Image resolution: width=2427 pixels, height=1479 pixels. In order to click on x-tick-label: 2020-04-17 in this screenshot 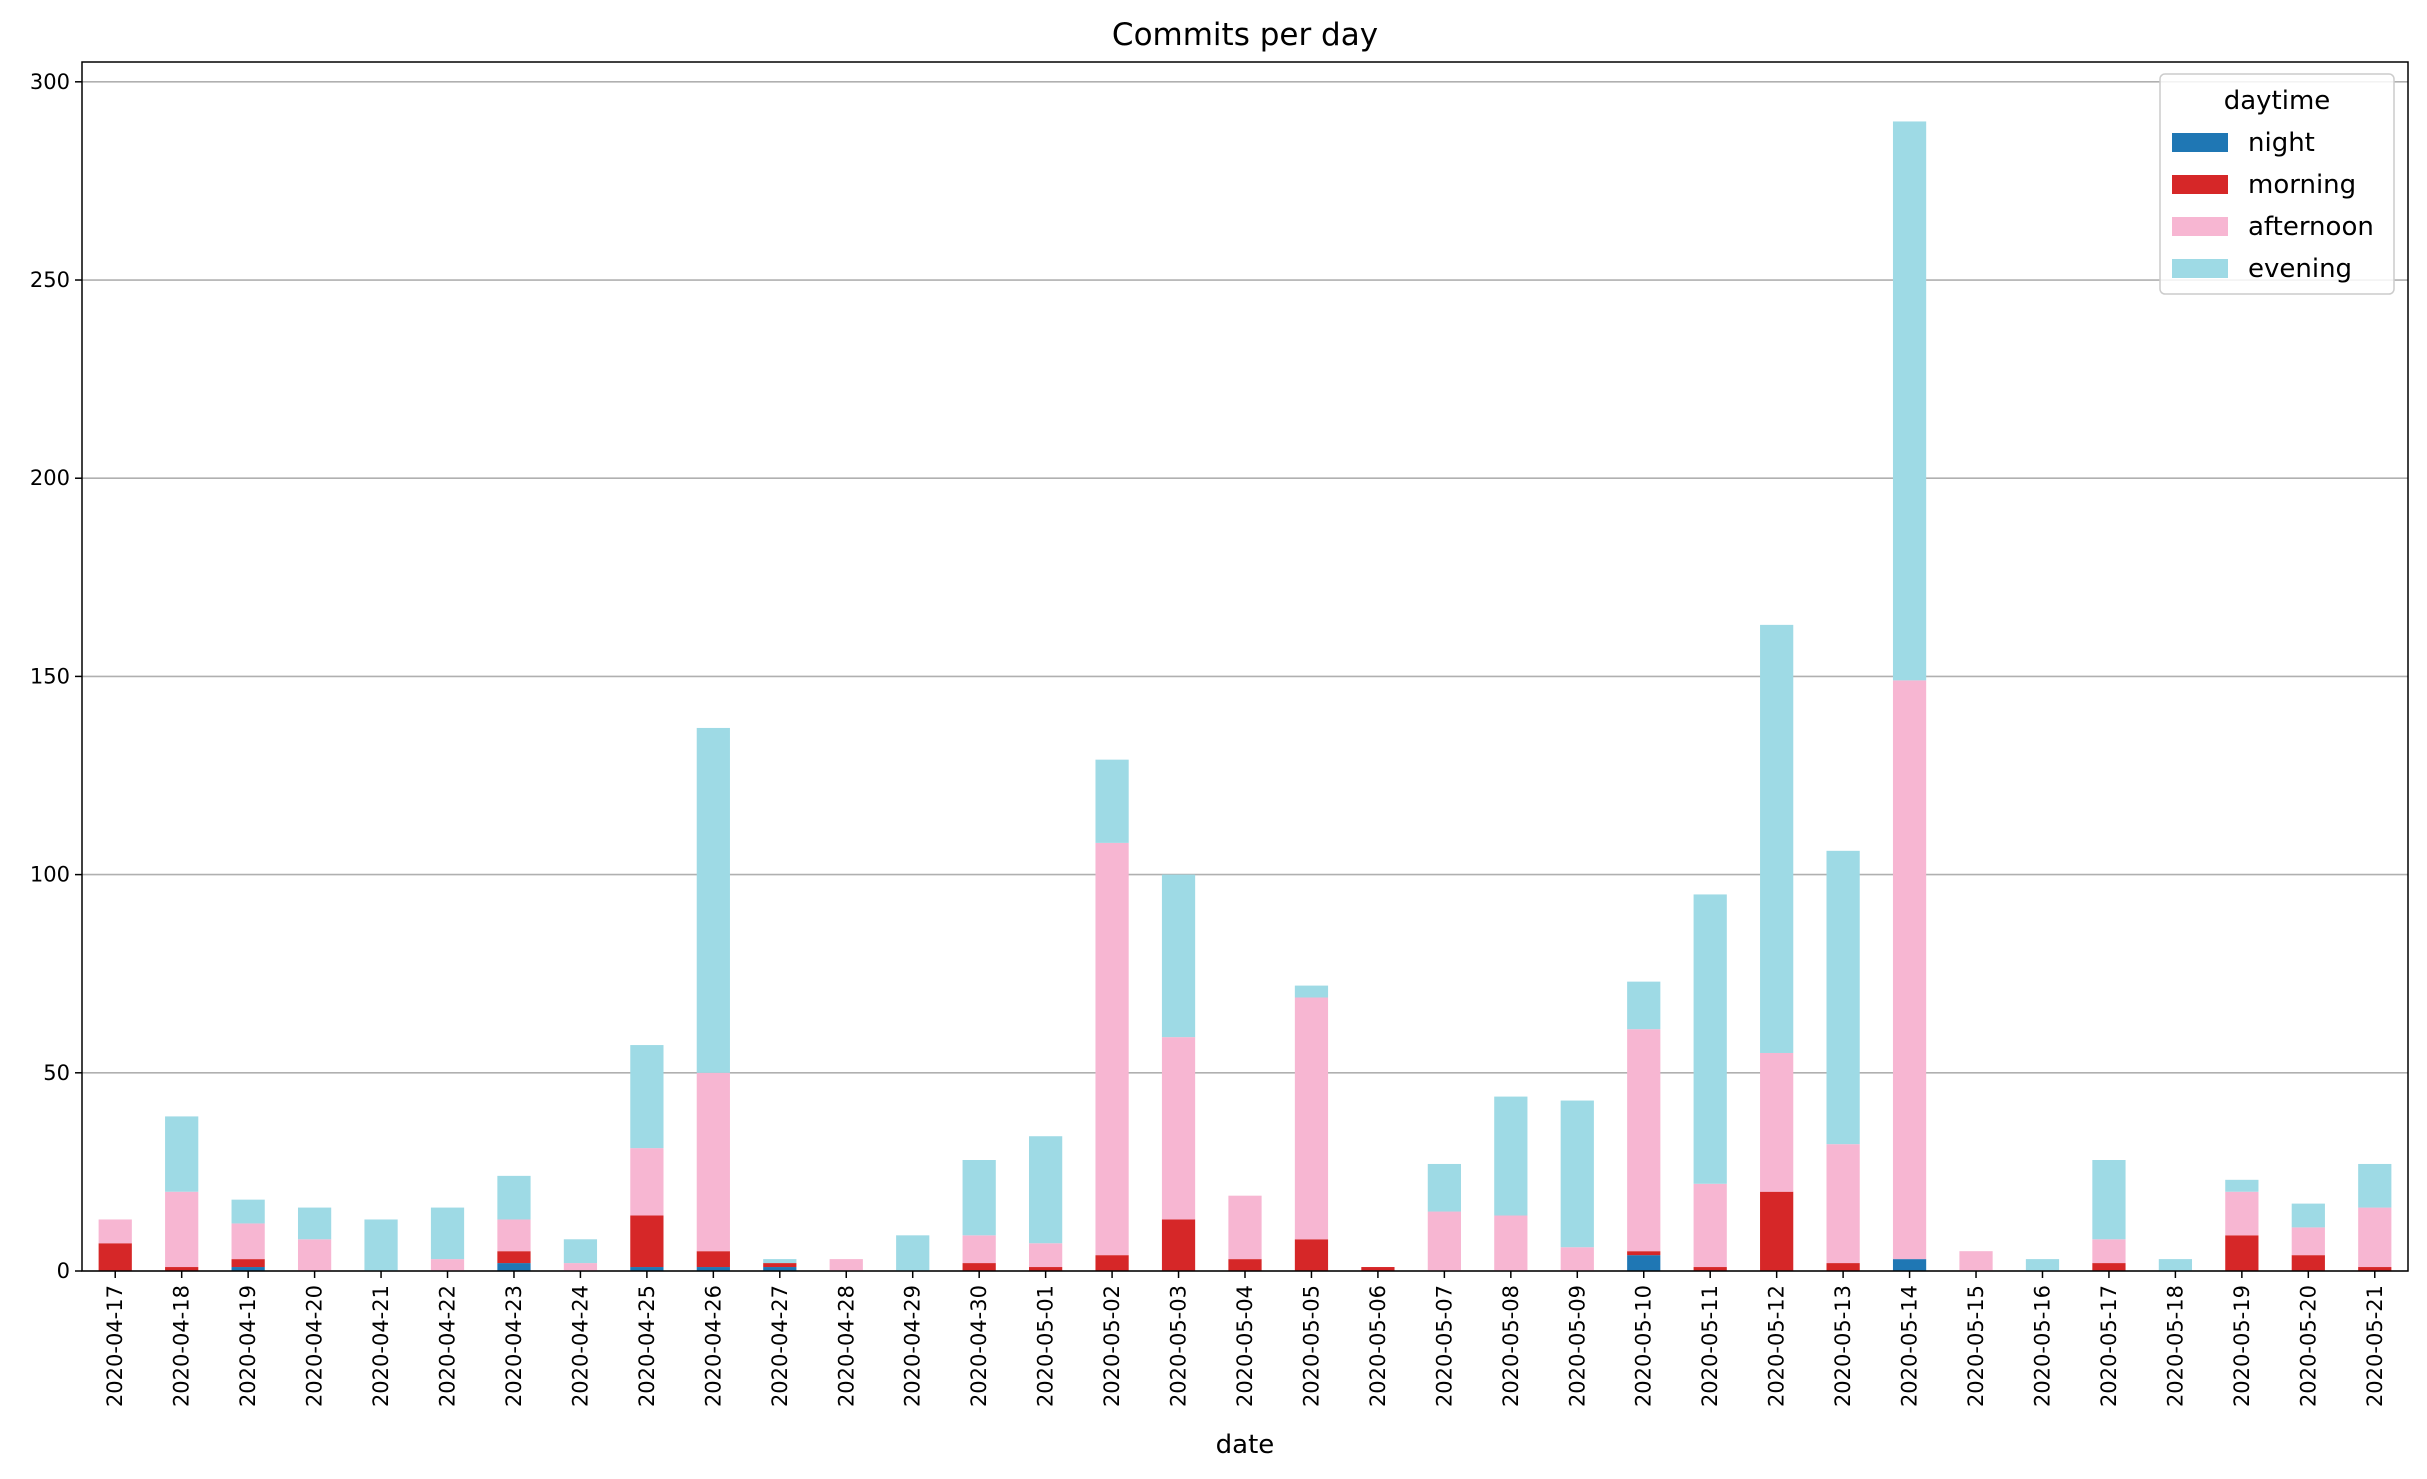, I will do `click(115, 1346)`.